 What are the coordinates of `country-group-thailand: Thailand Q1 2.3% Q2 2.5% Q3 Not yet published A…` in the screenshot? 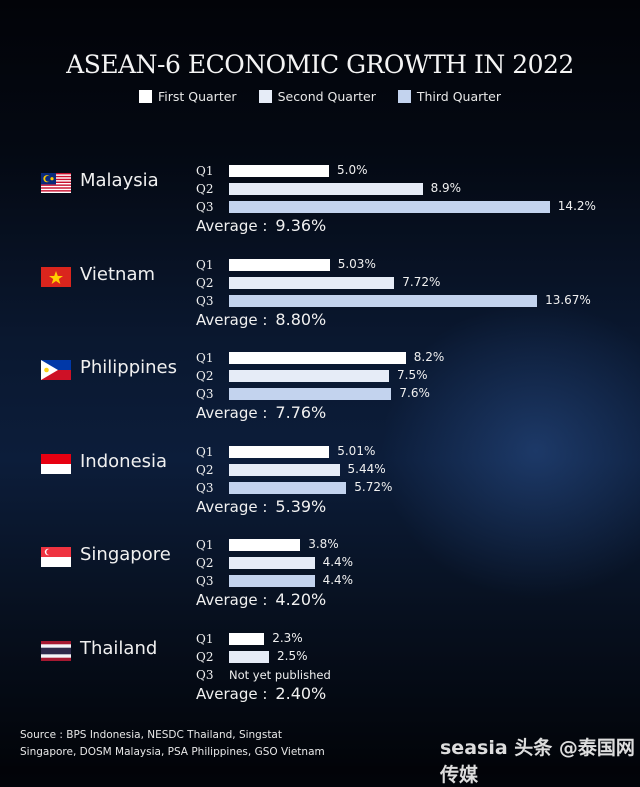 It's located at (320, 678).